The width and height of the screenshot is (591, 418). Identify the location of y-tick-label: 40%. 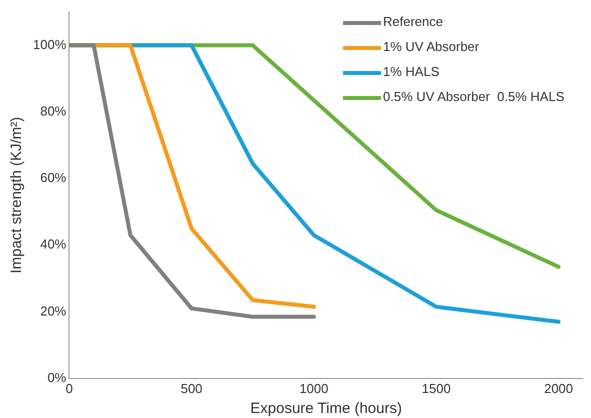
(53, 244).